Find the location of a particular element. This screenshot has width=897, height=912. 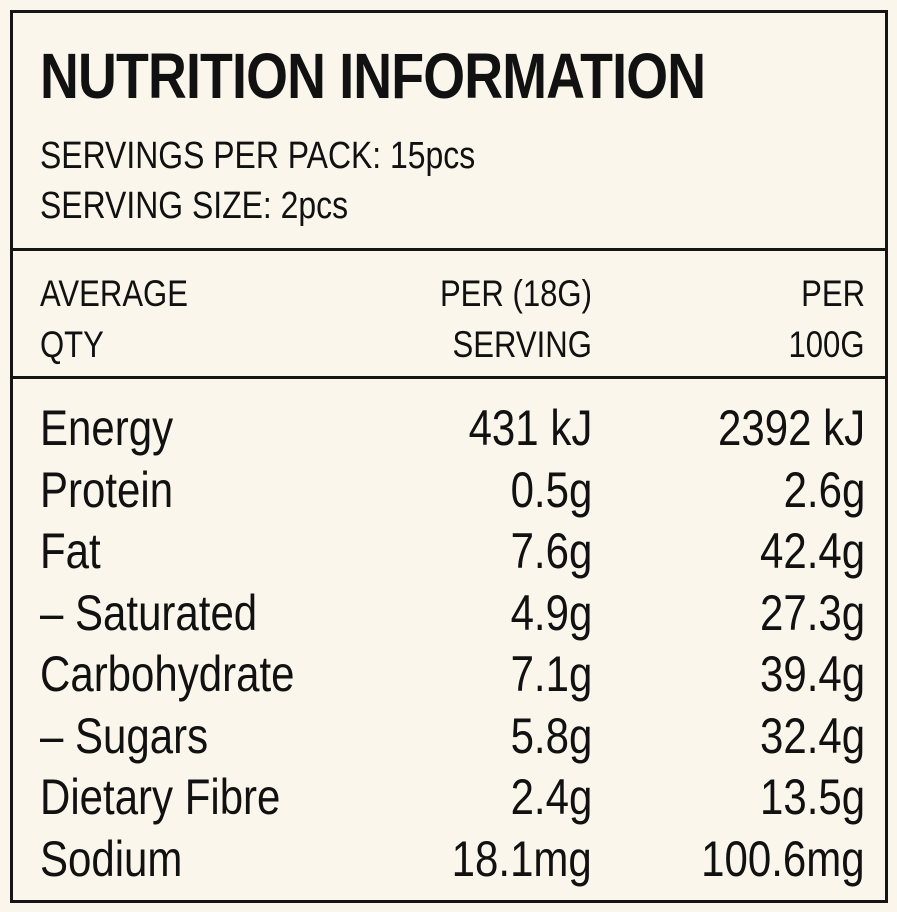

row-per-serving: 5.8g is located at coordinates (551, 735).